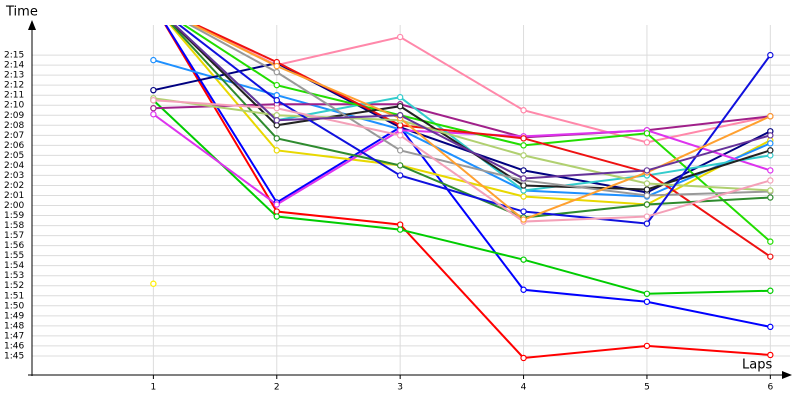 The height and width of the screenshot is (400, 800). Describe the element at coordinates (21, 12) in the screenshot. I see `y-axis-title: Time` at that location.